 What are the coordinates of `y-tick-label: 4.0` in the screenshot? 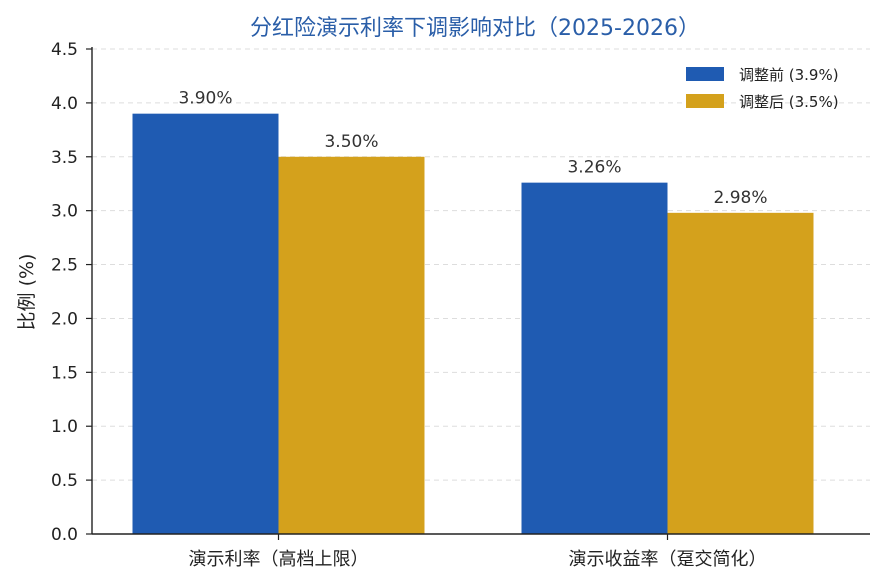 It's located at (64, 104).